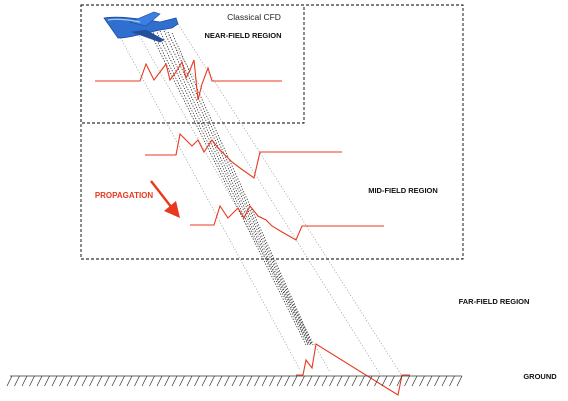  I want to click on aircraft-icon, so click(141, 27).